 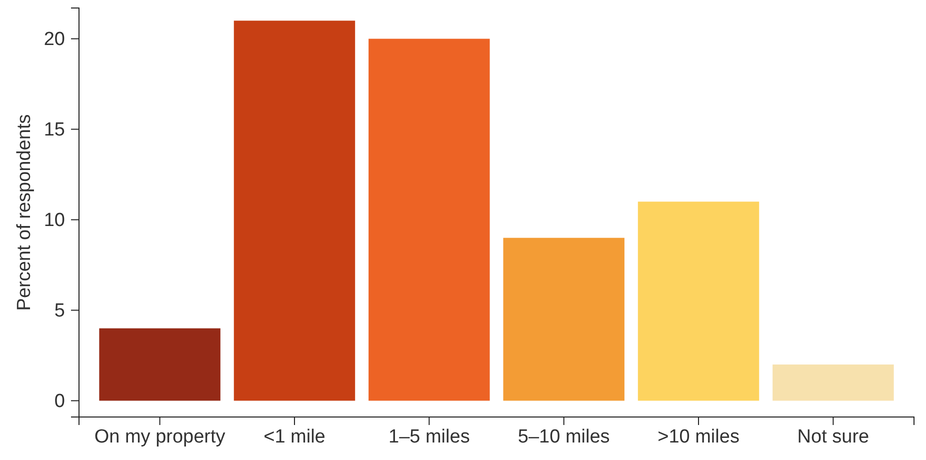 I want to click on y-tick-label: 20, so click(x=54, y=39).